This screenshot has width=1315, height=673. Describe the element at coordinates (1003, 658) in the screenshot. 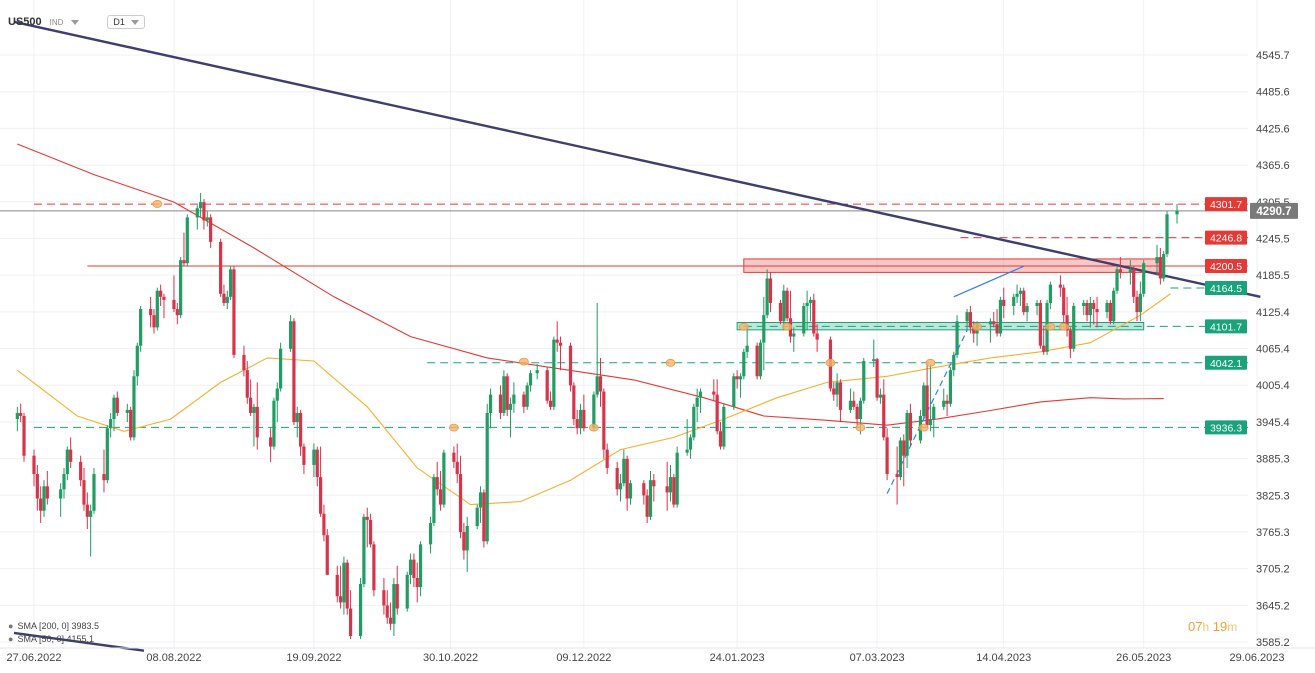

I see `x-tick-label: 14.04.2023` at that location.